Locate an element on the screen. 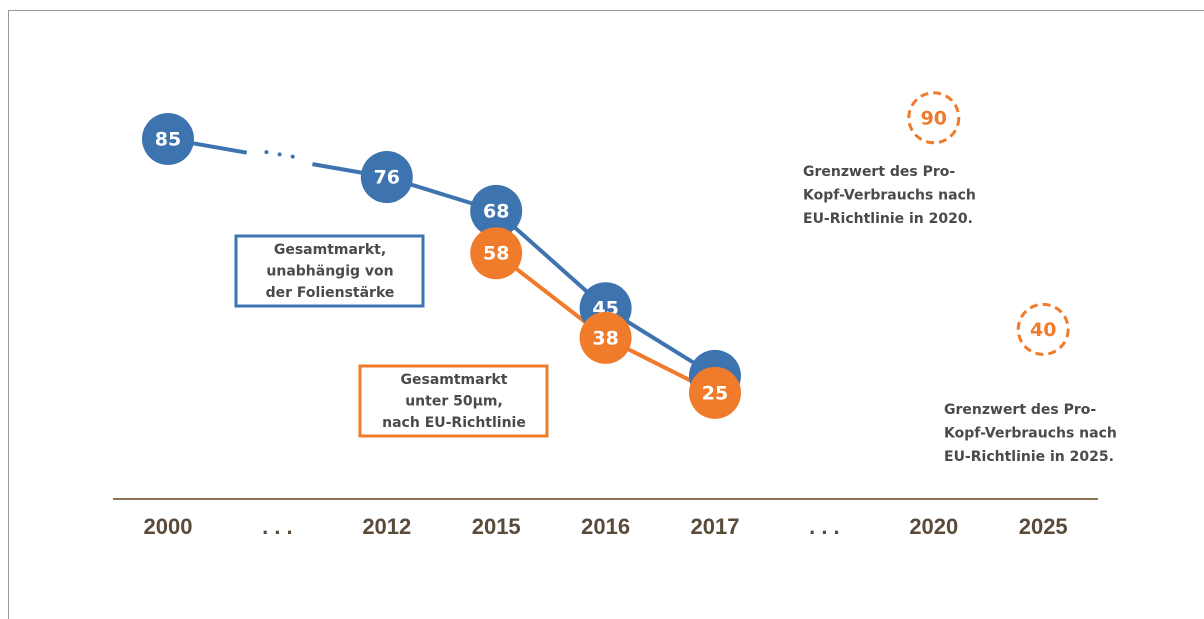 The image size is (1204, 619). value-label: 40 is located at coordinates (1043, 330).